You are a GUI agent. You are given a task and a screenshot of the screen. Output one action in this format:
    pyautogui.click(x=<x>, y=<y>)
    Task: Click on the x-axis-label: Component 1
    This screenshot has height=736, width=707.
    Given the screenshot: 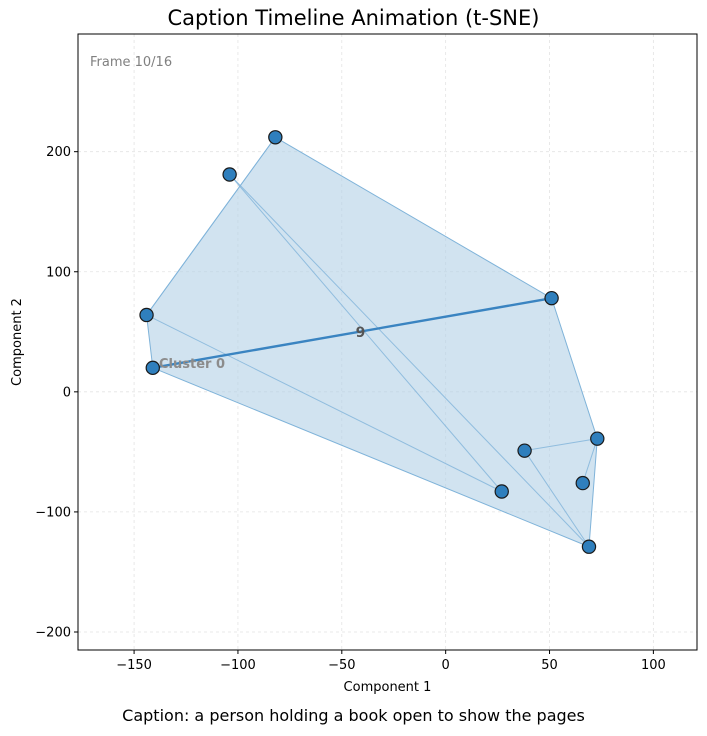 What is the action you would take?
    pyautogui.click(x=388, y=687)
    